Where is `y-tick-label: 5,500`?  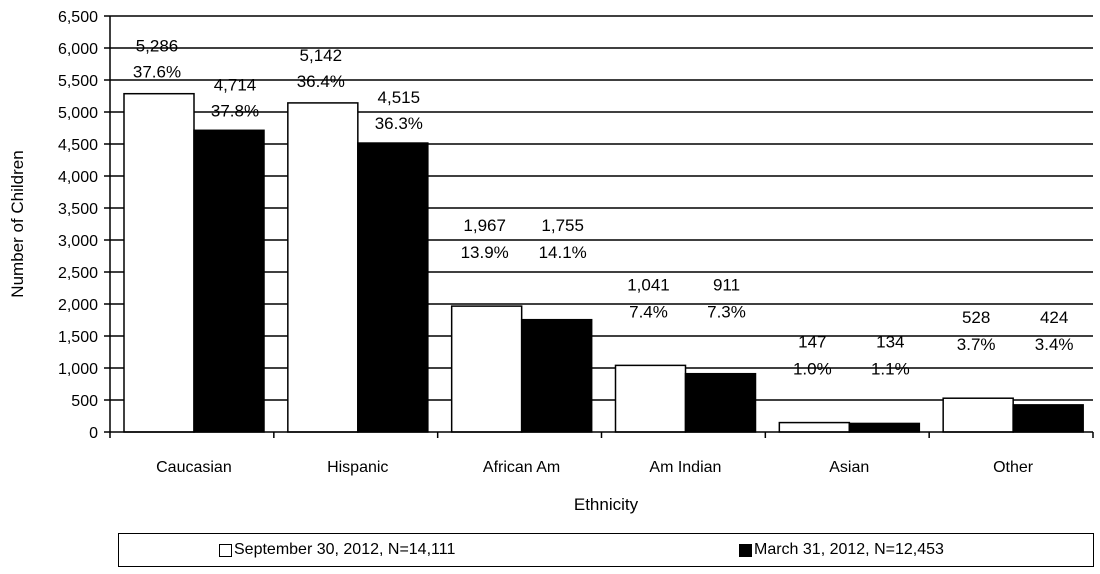 y-tick-label: 5,500 is located at coordinates (78, 81).